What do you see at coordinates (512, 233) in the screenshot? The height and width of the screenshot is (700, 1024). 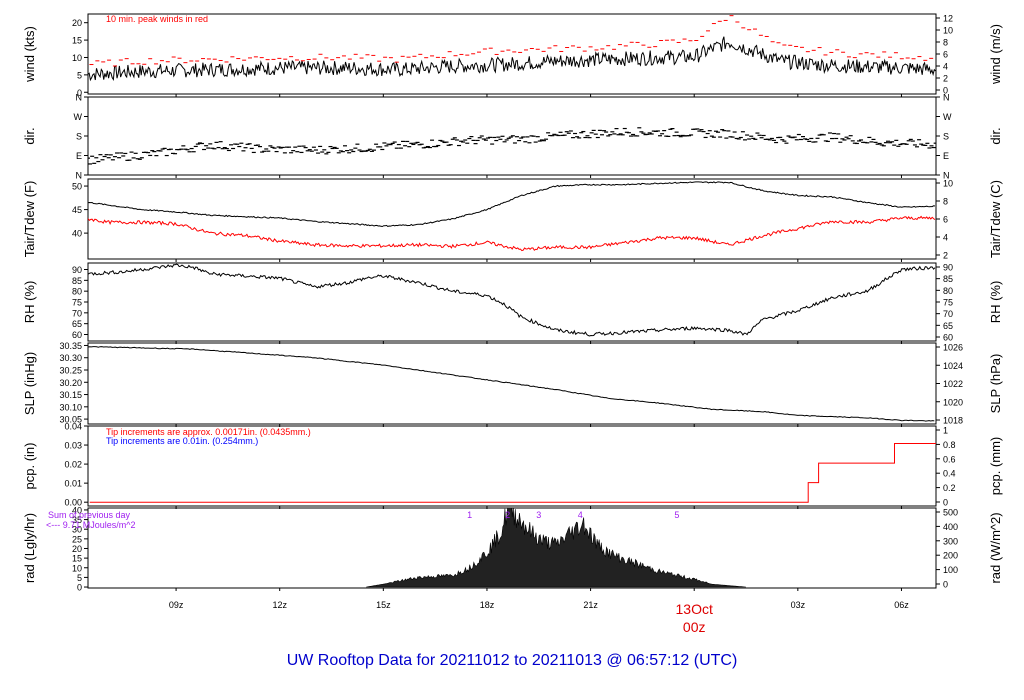 I see `dewpoint-line` at bounding box center [512, 233].